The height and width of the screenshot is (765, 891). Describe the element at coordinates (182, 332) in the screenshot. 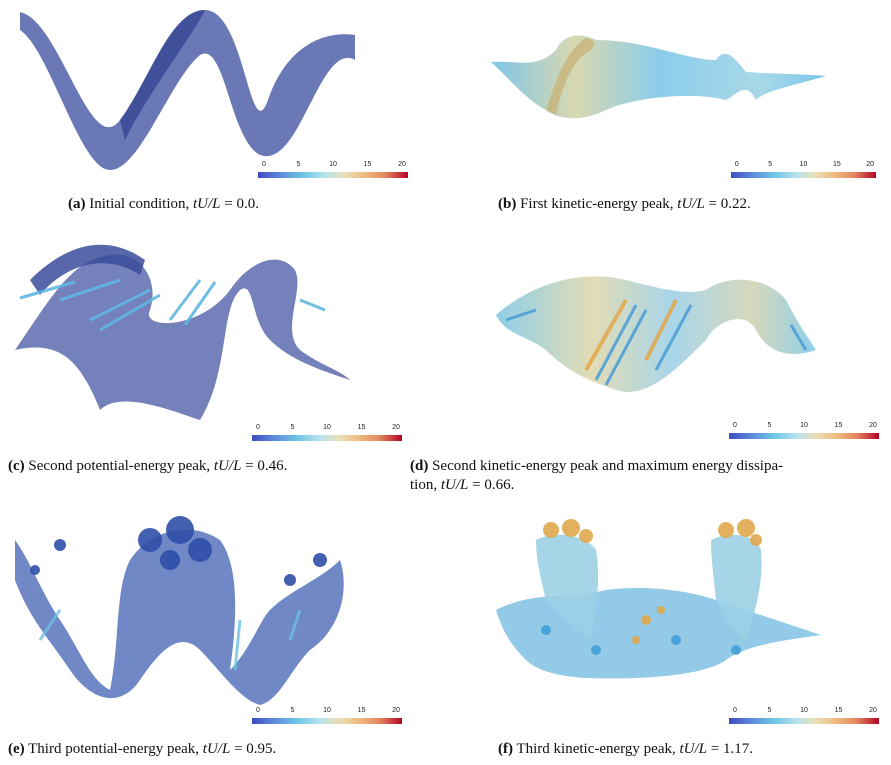

I see `panel-c-surface` at that location.